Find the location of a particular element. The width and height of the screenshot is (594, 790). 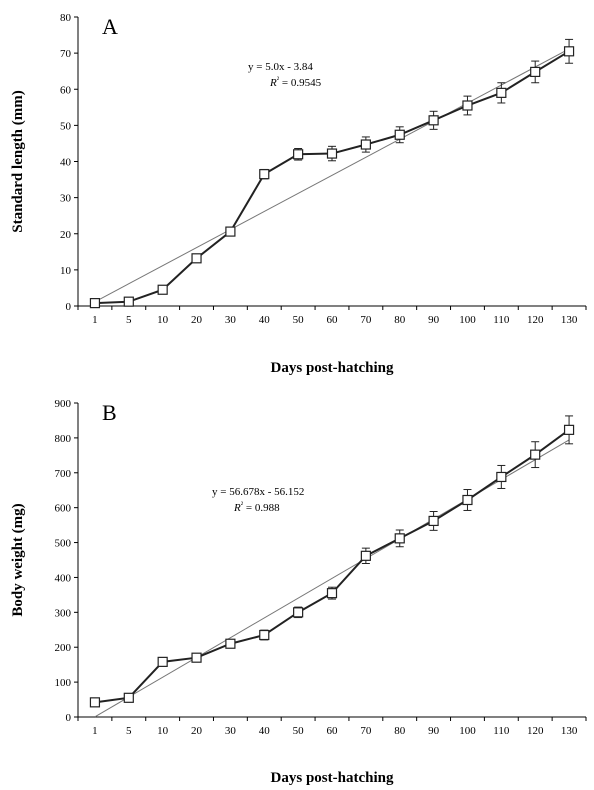

y-tick-label: 30 is located at coordinates (66, 199).